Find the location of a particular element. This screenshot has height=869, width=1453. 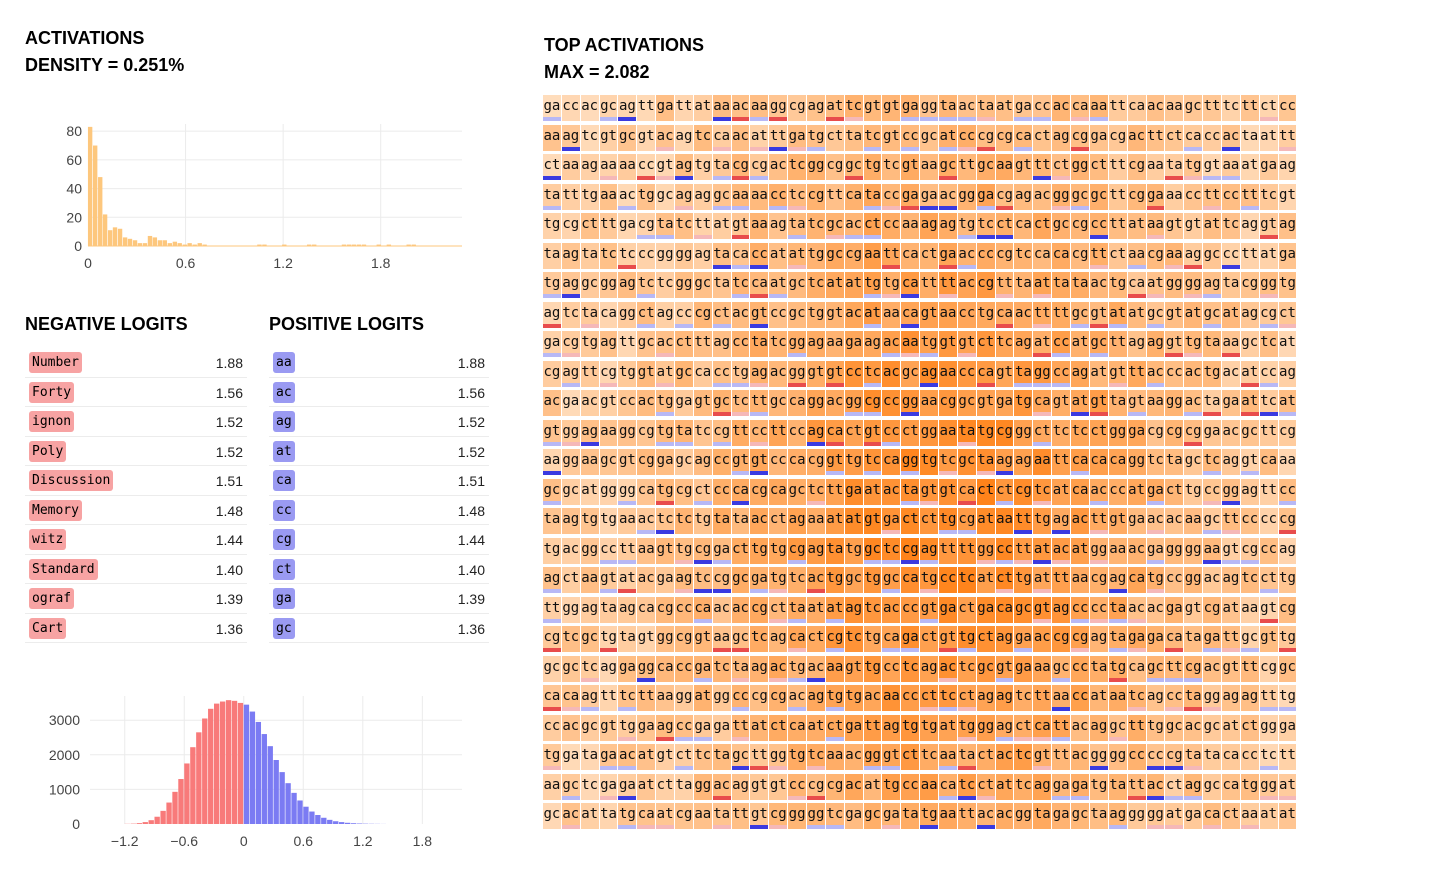

logit-token: ignon is located at coordinates (52, 421).